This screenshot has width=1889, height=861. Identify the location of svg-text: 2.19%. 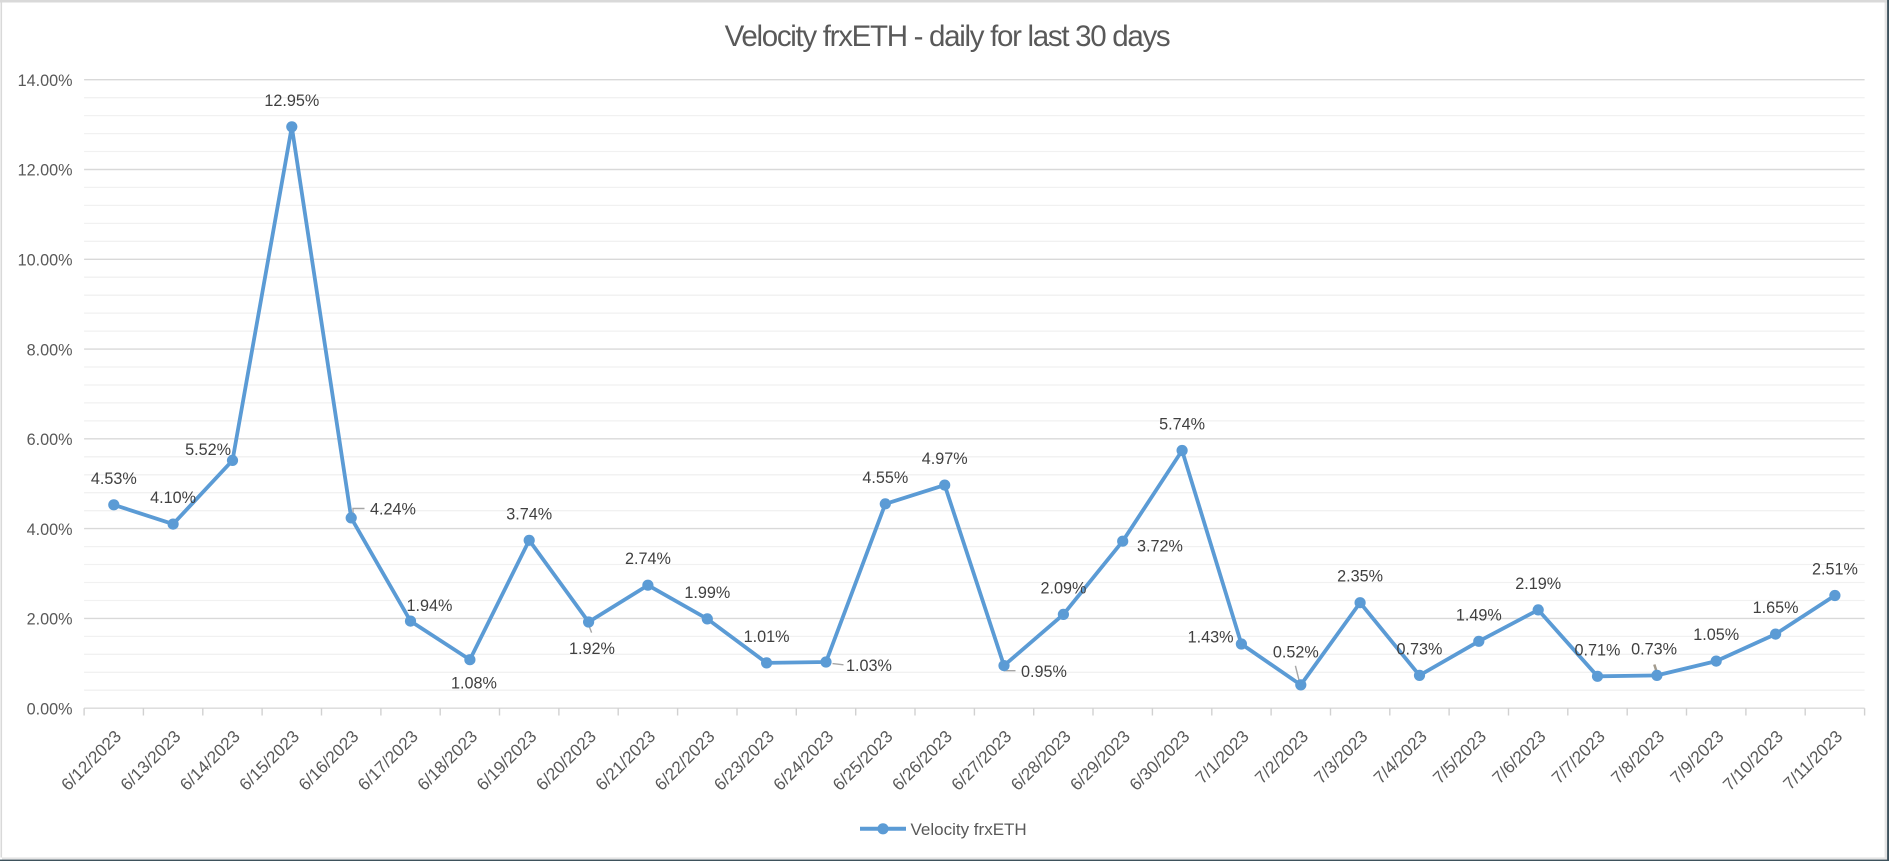
(1538, 584).